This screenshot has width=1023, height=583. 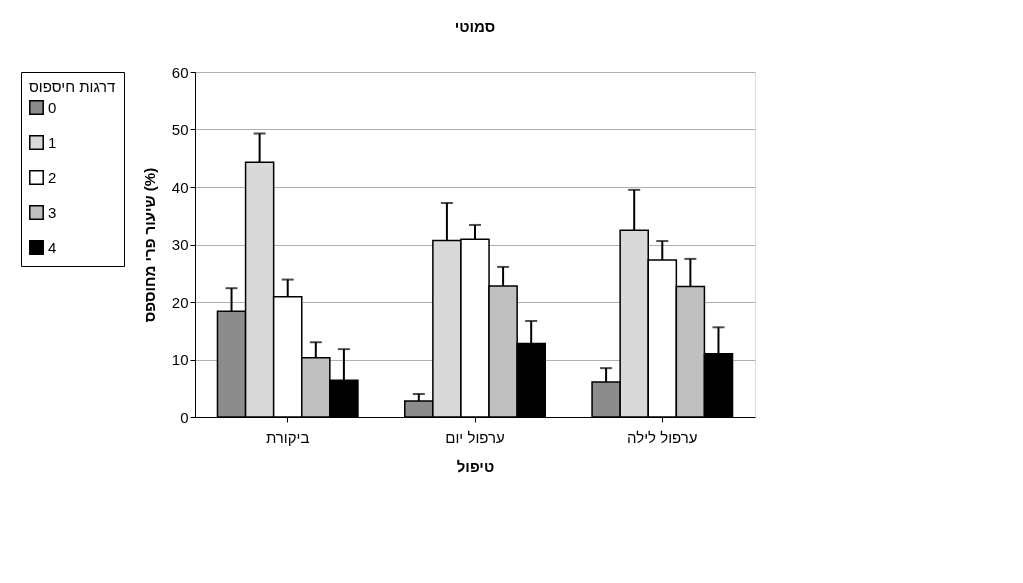 What do you see at coordinates (475, 466) in the screenshot?
I see `x-axis-title: טיפול` at bounding box center [475, 466].